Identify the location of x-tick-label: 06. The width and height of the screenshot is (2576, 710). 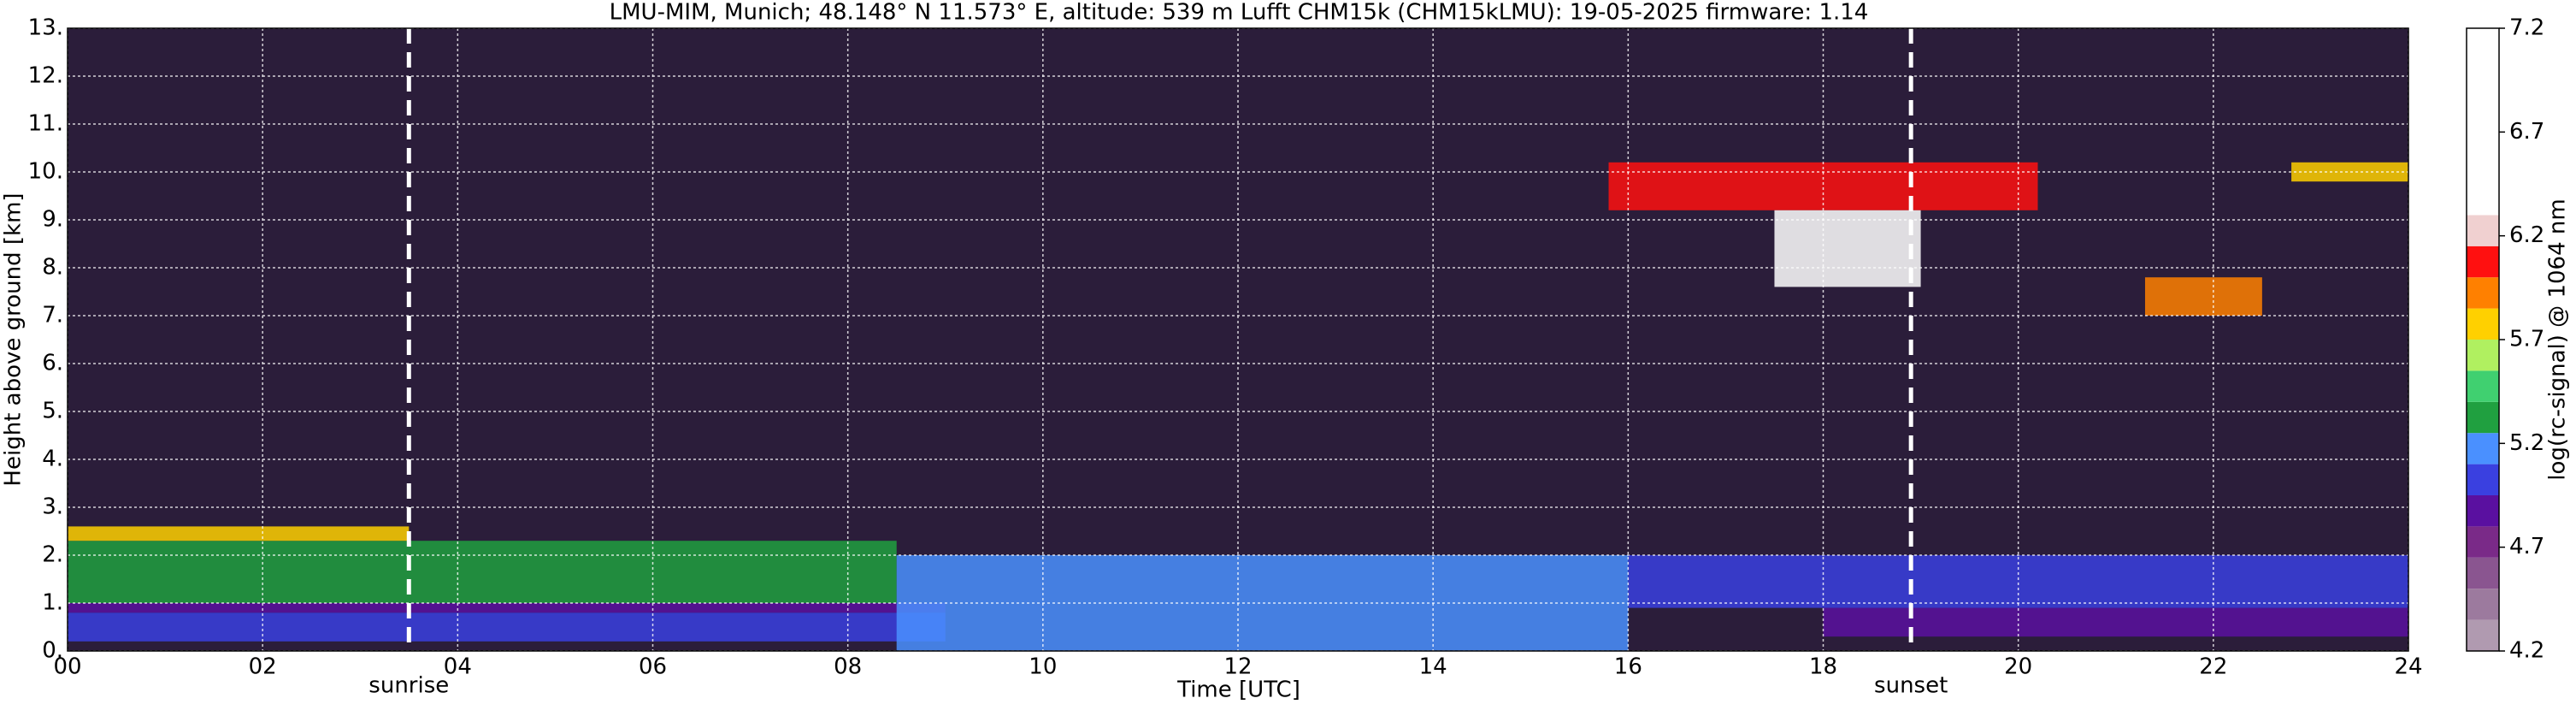
(653, 667).